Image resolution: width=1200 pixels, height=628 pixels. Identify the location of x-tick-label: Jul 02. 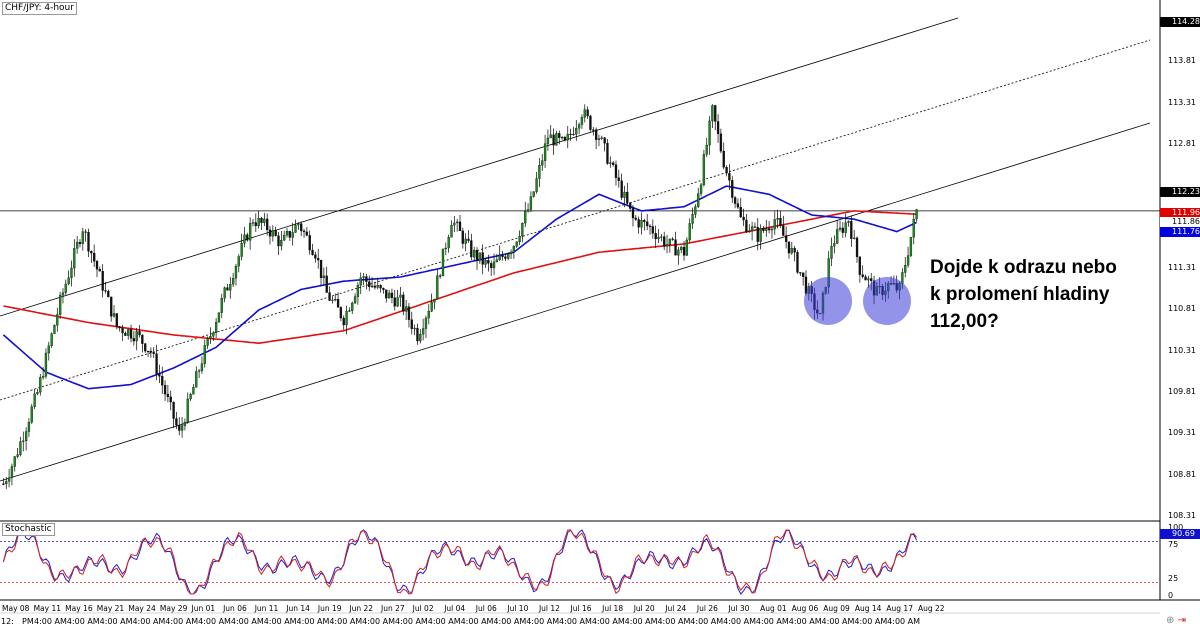
(423, 608).